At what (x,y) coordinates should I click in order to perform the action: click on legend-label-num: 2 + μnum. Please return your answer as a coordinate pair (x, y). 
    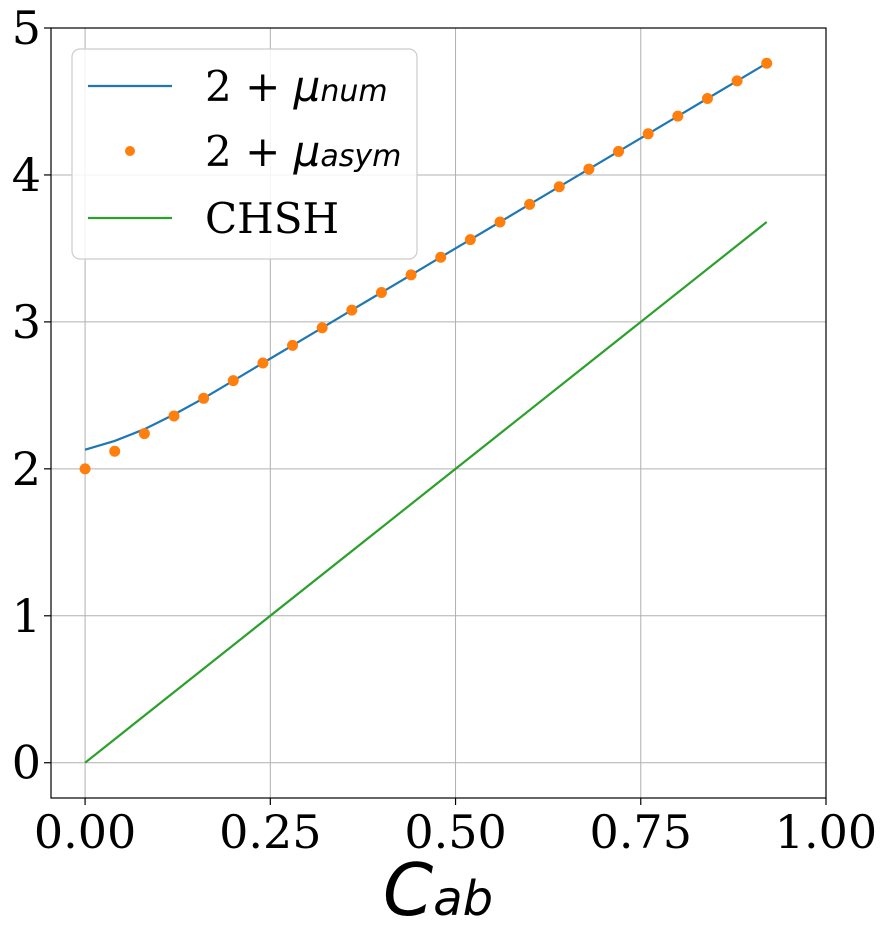
    Looking at the image, I should click on (296, 86).